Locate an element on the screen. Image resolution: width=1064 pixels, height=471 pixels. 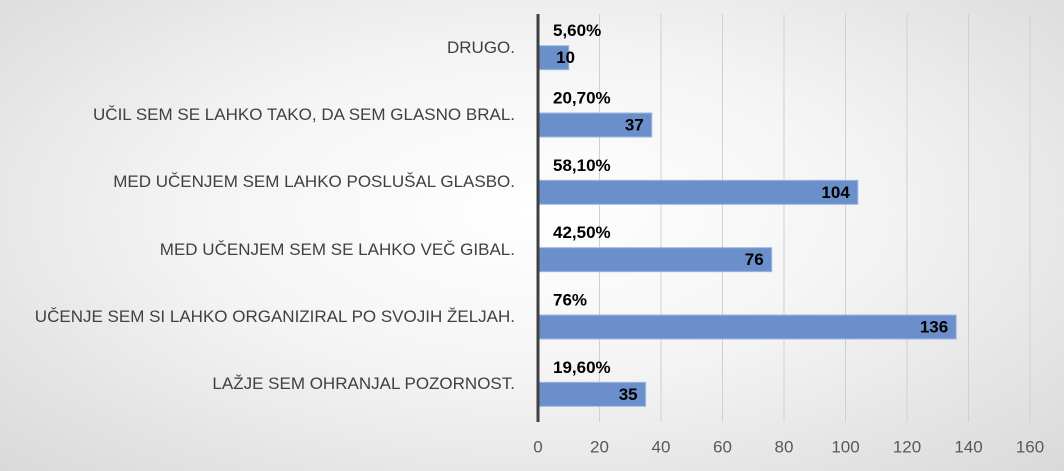
x-tick-label: 100 is located at coordinates (845, 446).